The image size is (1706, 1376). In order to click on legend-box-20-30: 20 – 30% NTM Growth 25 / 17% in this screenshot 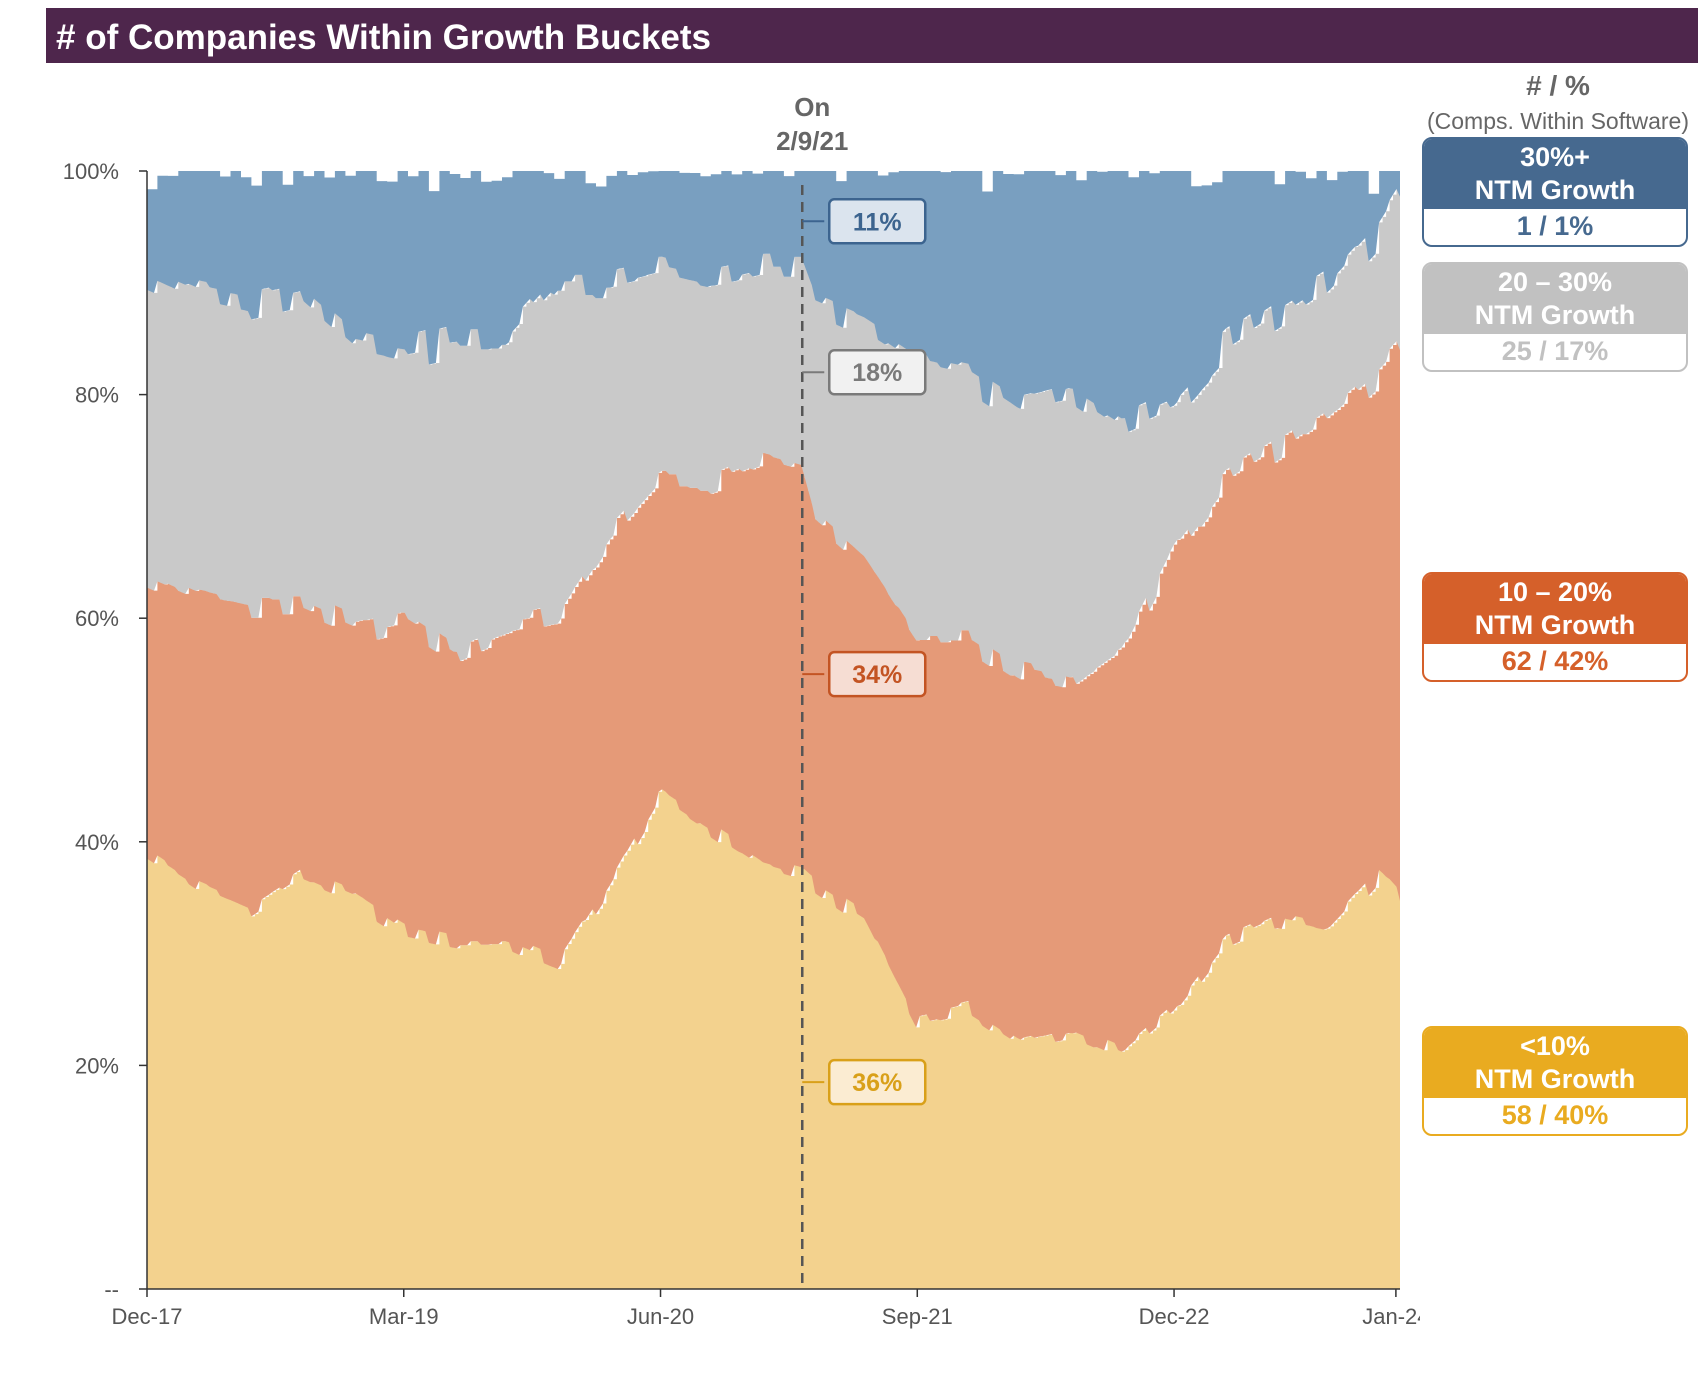, I will do `click(1555, 317)`.